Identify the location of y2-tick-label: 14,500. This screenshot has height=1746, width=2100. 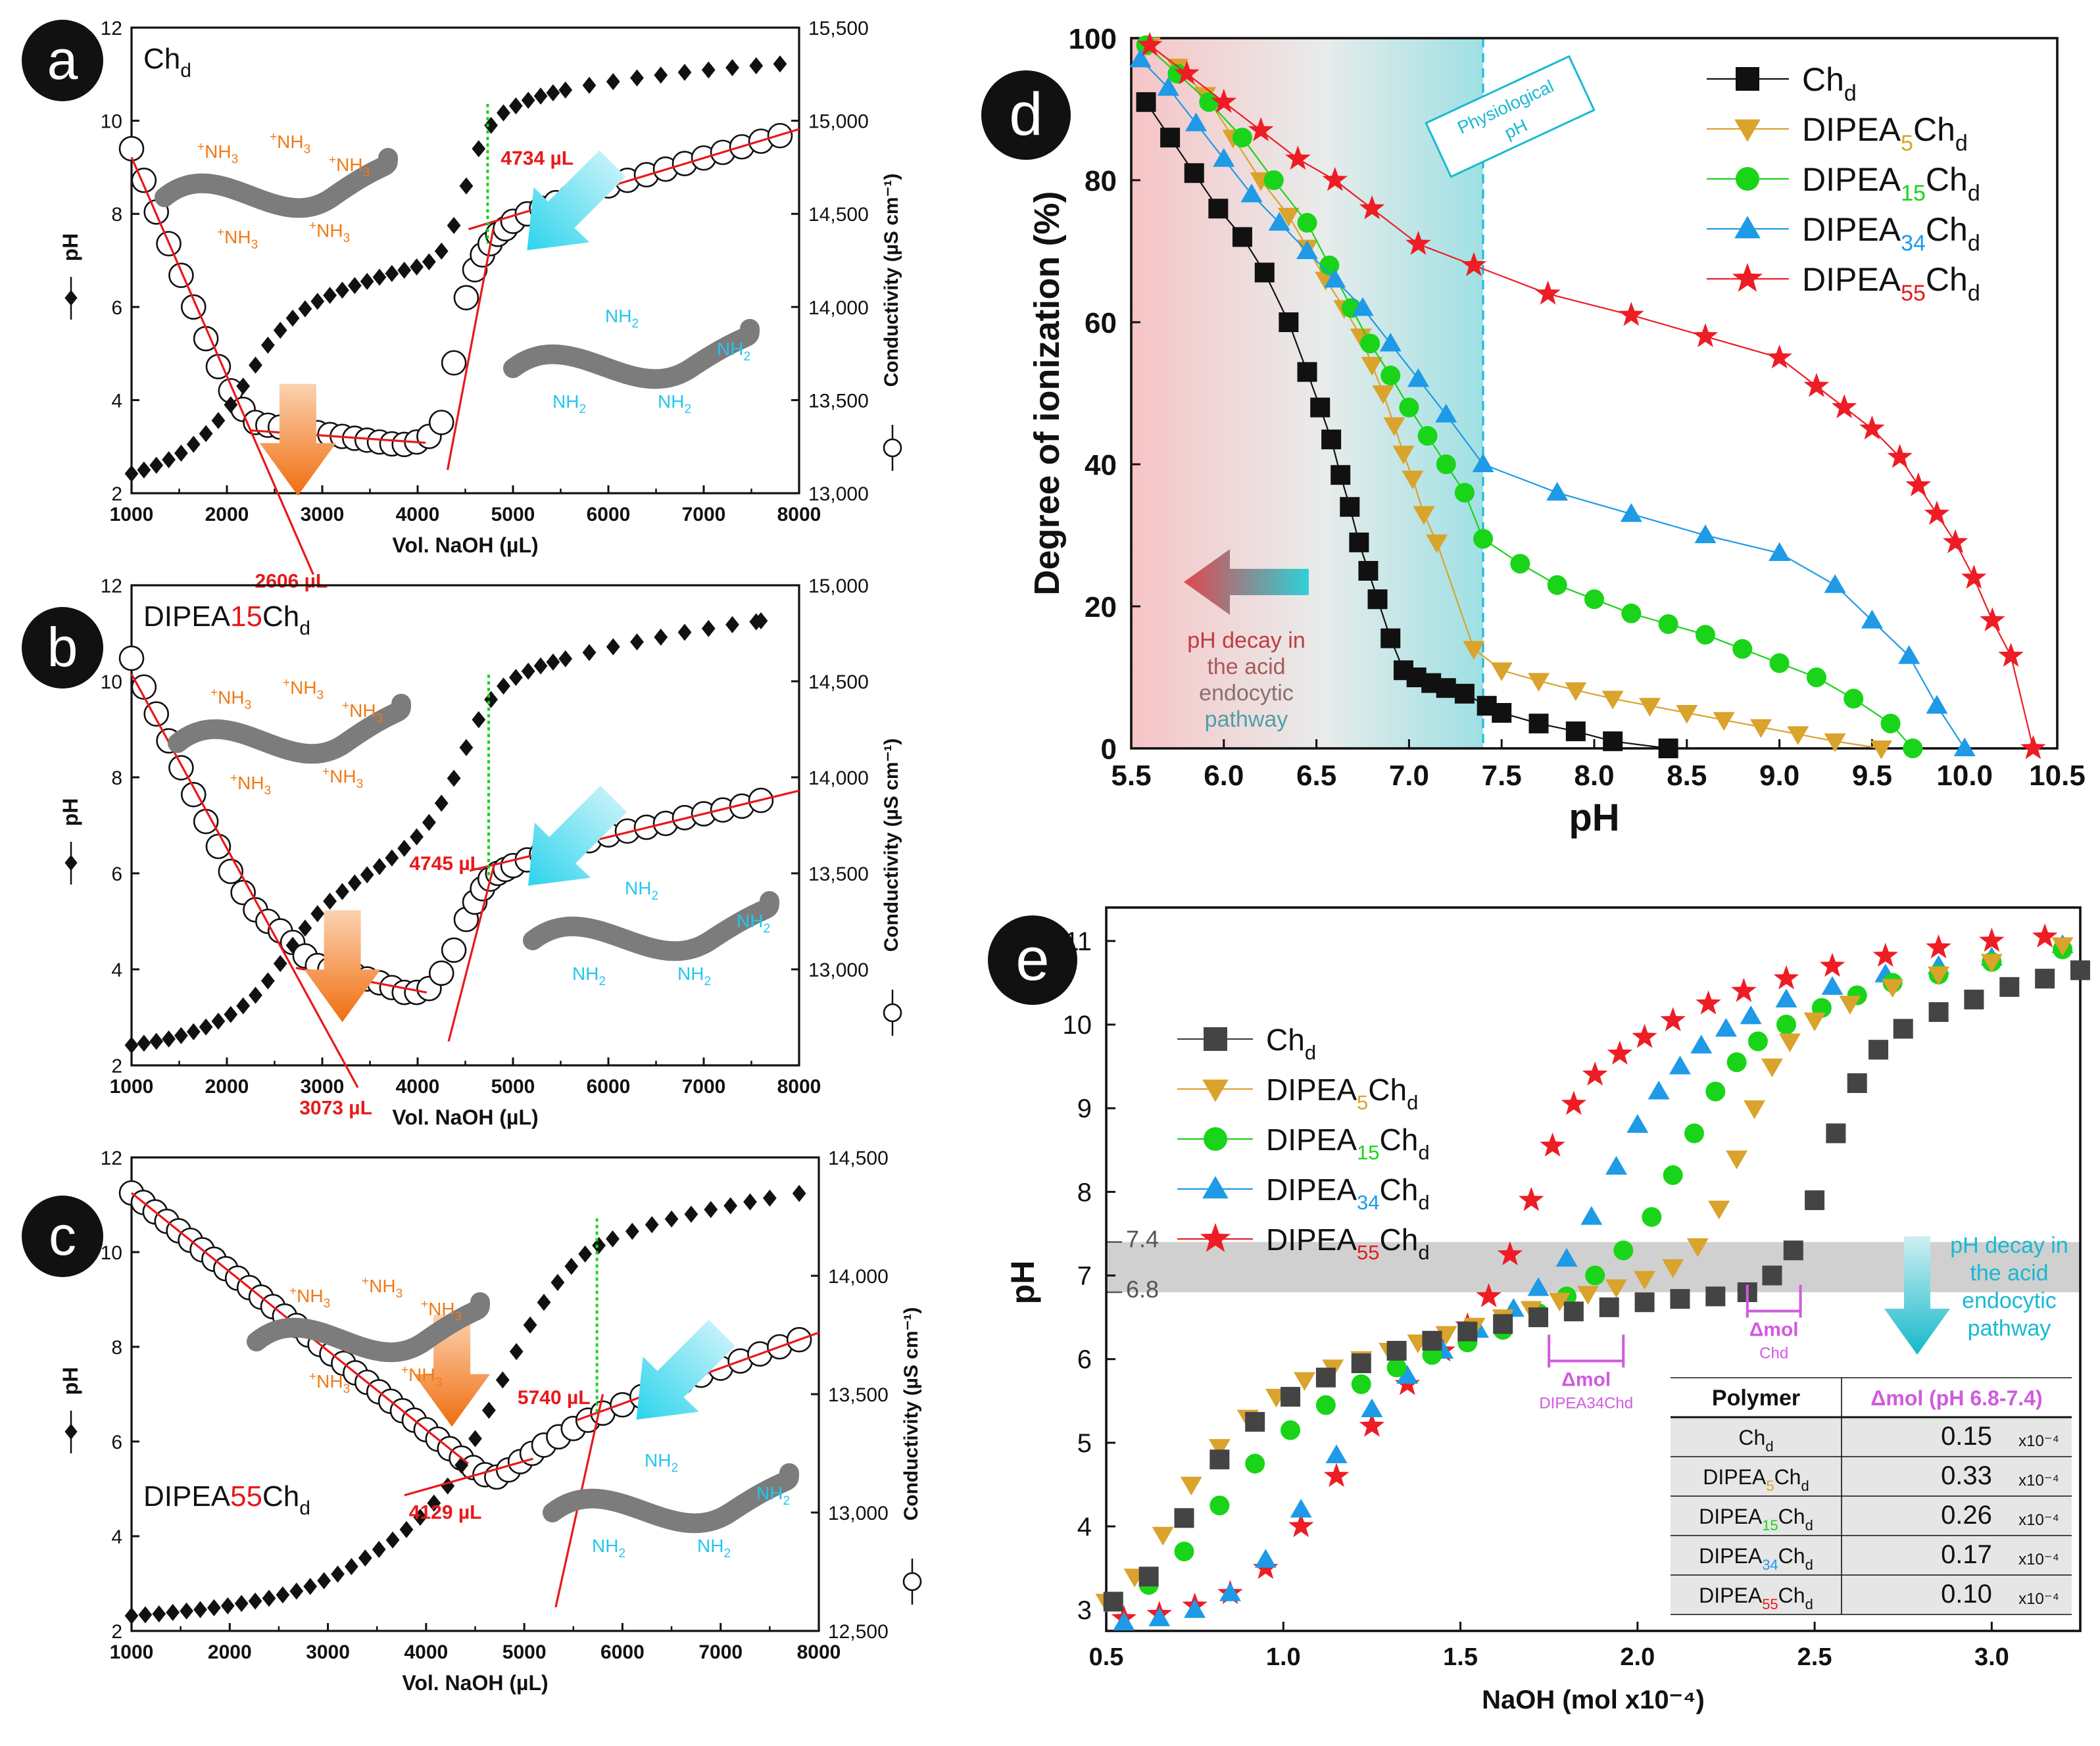
(858, 1158).